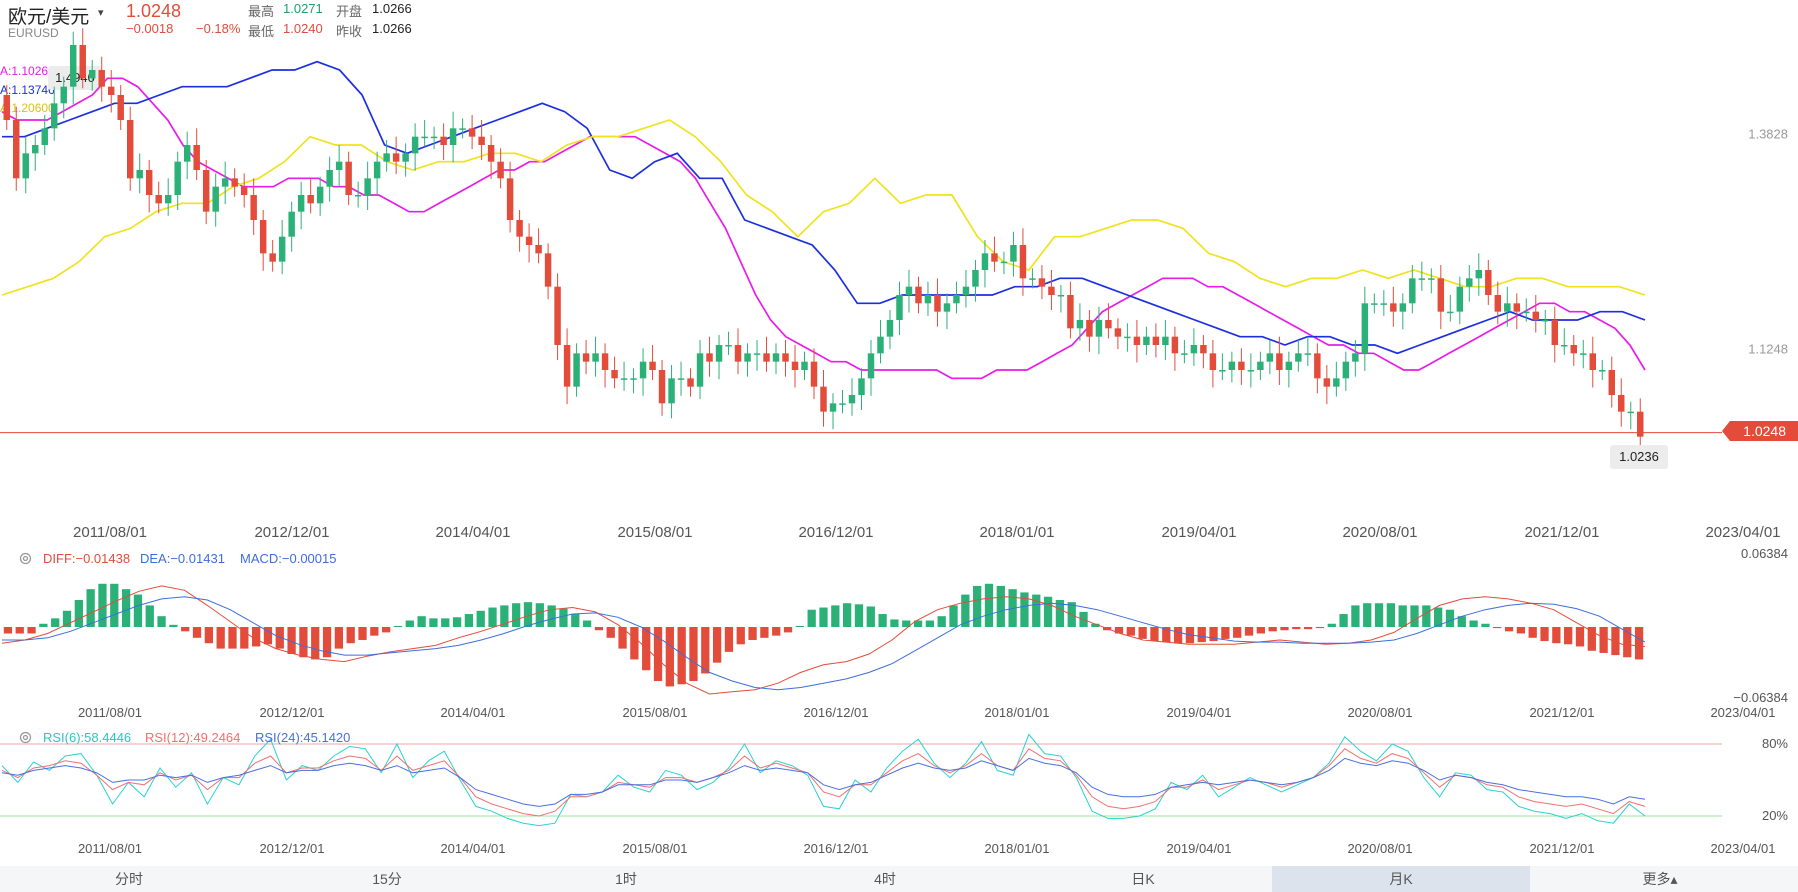 This screenshot has height=892, width=1798. Describe the element at coordinates (129, 879) in the screenshot. I see `tab-intraday: 分时` at that location.